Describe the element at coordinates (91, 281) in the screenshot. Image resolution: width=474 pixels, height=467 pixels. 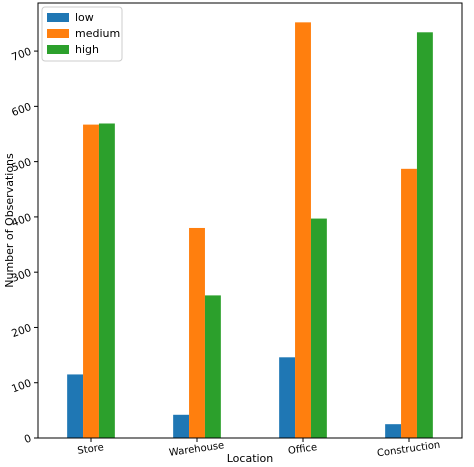
I see `bar-medium-store` at that location.